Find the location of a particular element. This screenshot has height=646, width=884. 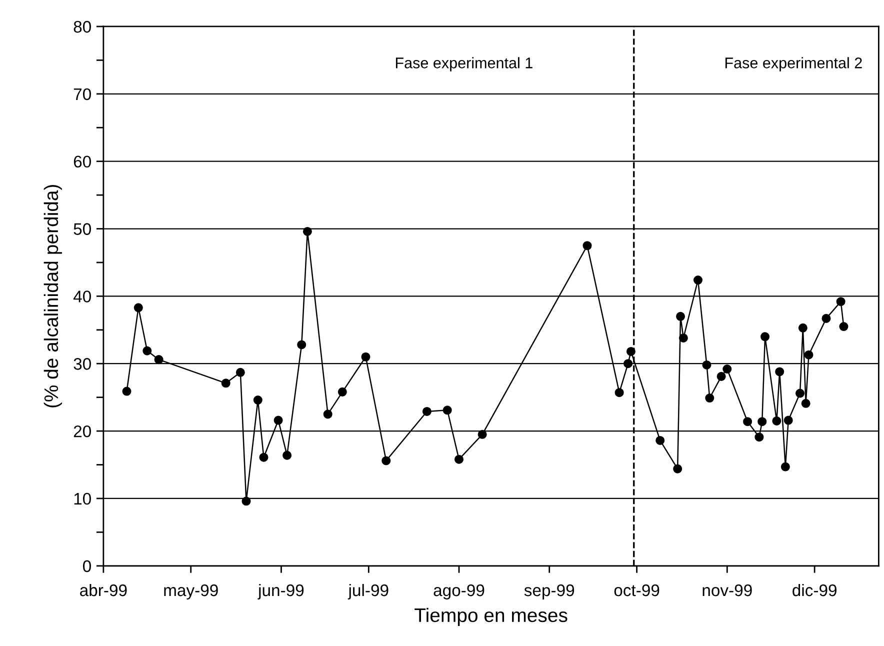

x-tick-label: abr-99 is located at coordinates (103, 590).